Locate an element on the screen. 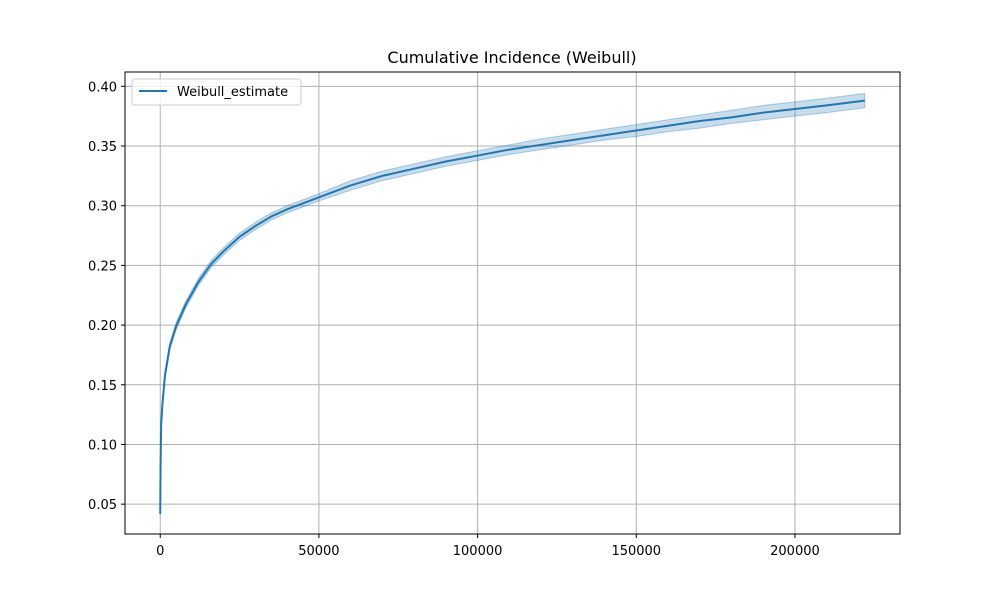 The image size is (1000, 600). legend-box is located at coordinates (216, 92).